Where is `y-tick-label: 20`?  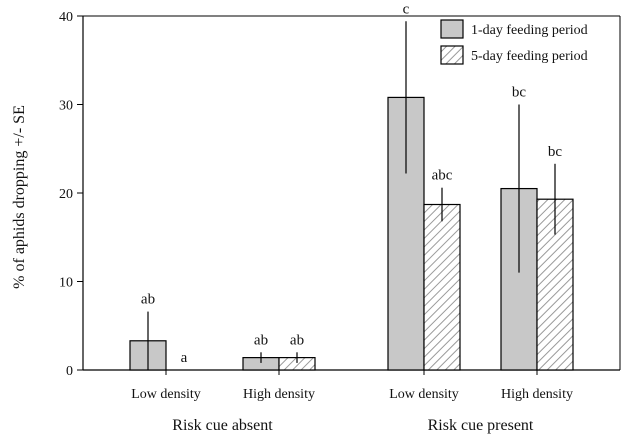
y-tick-label: 20 is located at coordinates (66, 194).